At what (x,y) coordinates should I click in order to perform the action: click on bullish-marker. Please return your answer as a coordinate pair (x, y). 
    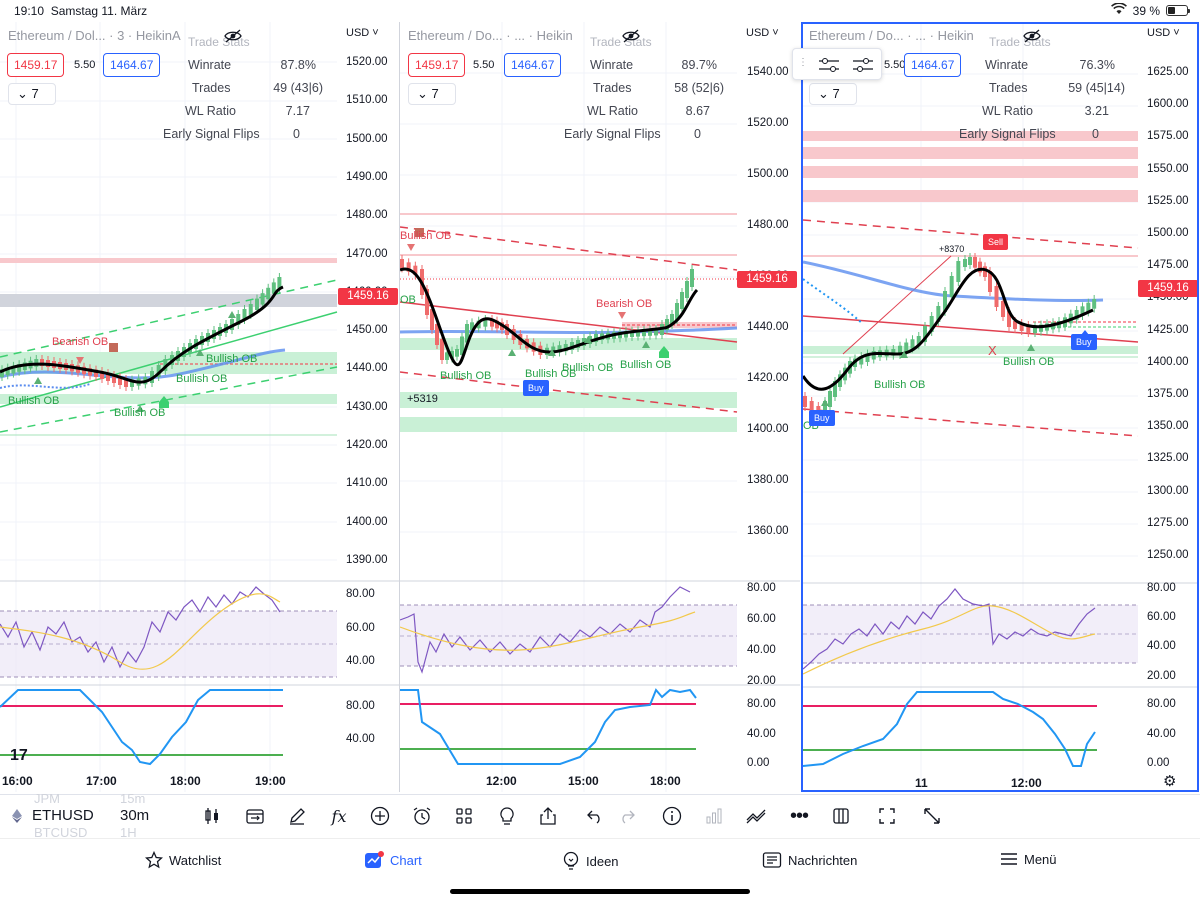
    Looking at the image, I should click on (164, 402).